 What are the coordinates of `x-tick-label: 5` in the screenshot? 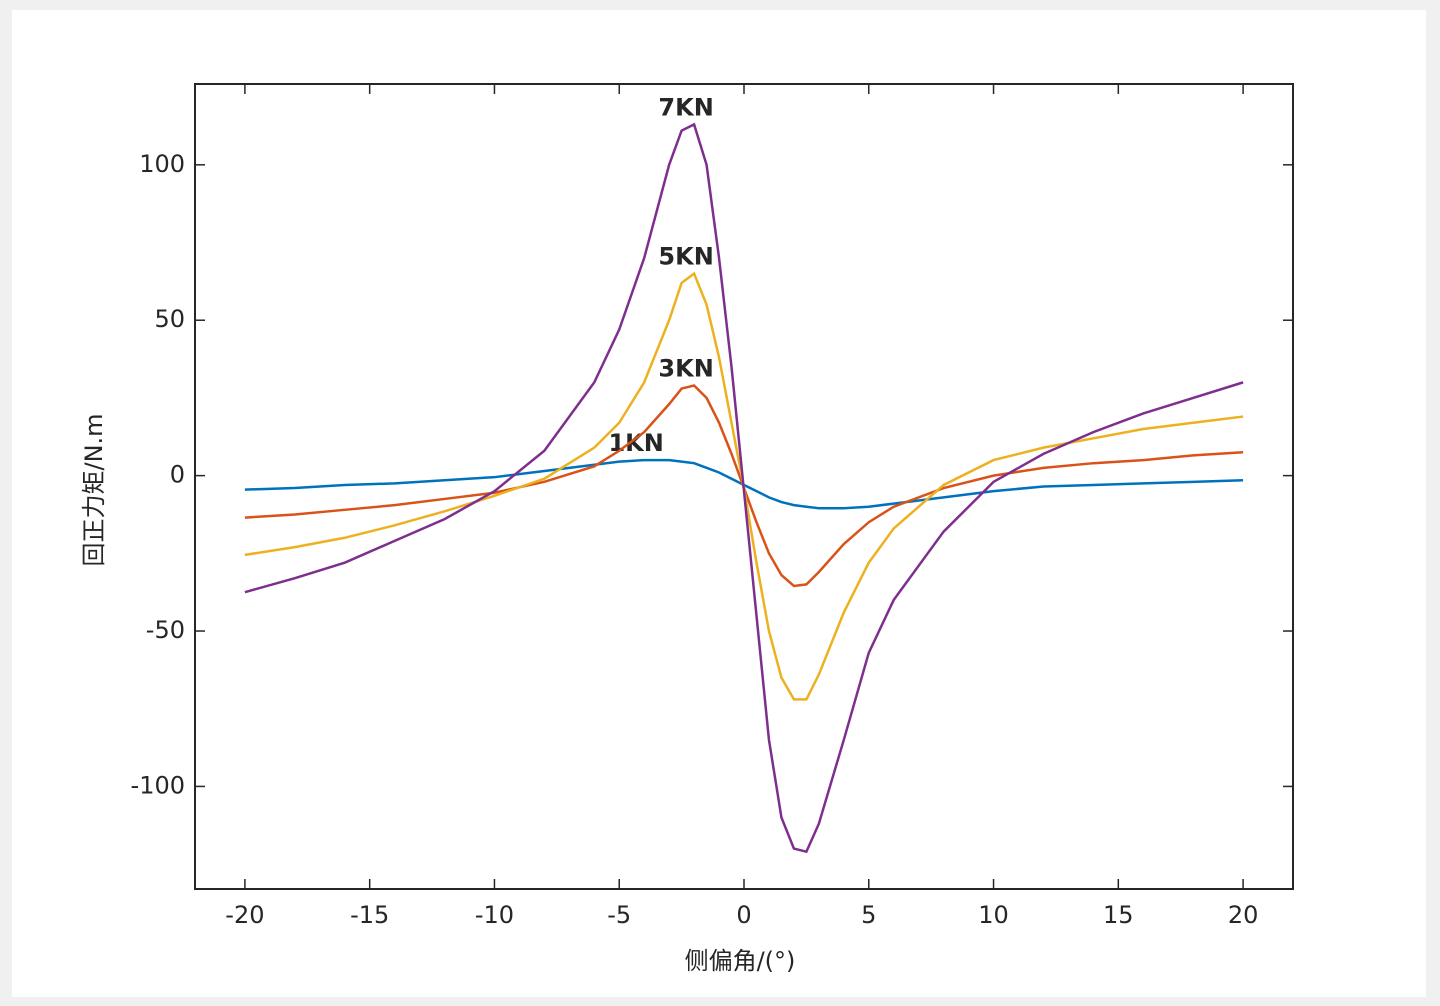 It's located at (868, 915).